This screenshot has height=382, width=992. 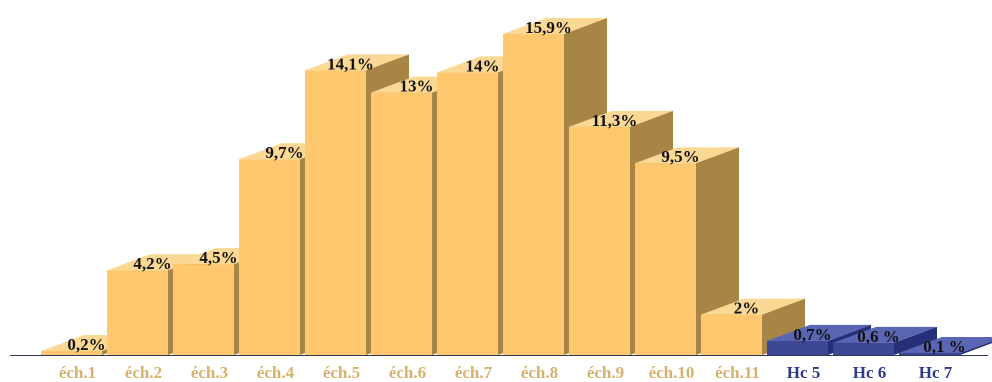 I want to click on value-label: 0,2%, so click(x=86, y=344).